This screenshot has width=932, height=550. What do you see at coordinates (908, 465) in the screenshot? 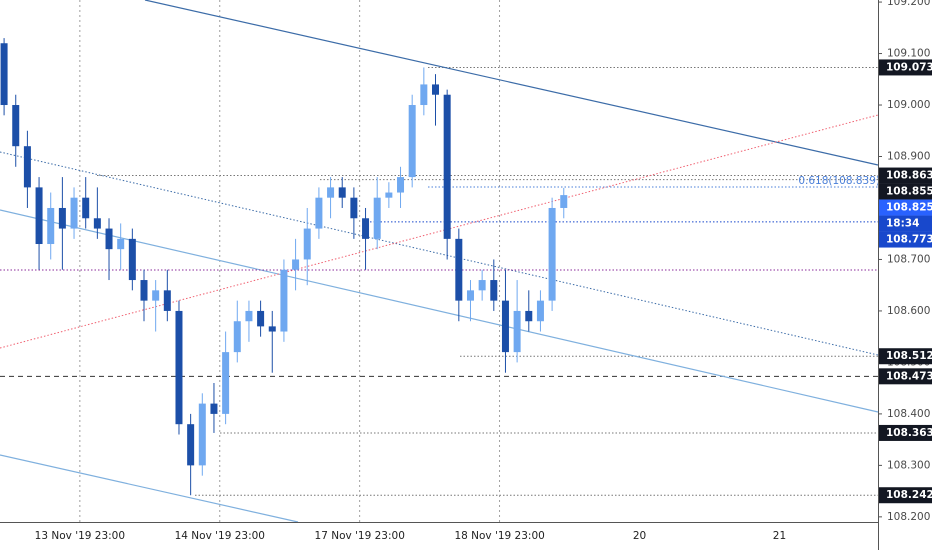
I see `y-tick-label: 108.300` at bounding box center [908, 465].